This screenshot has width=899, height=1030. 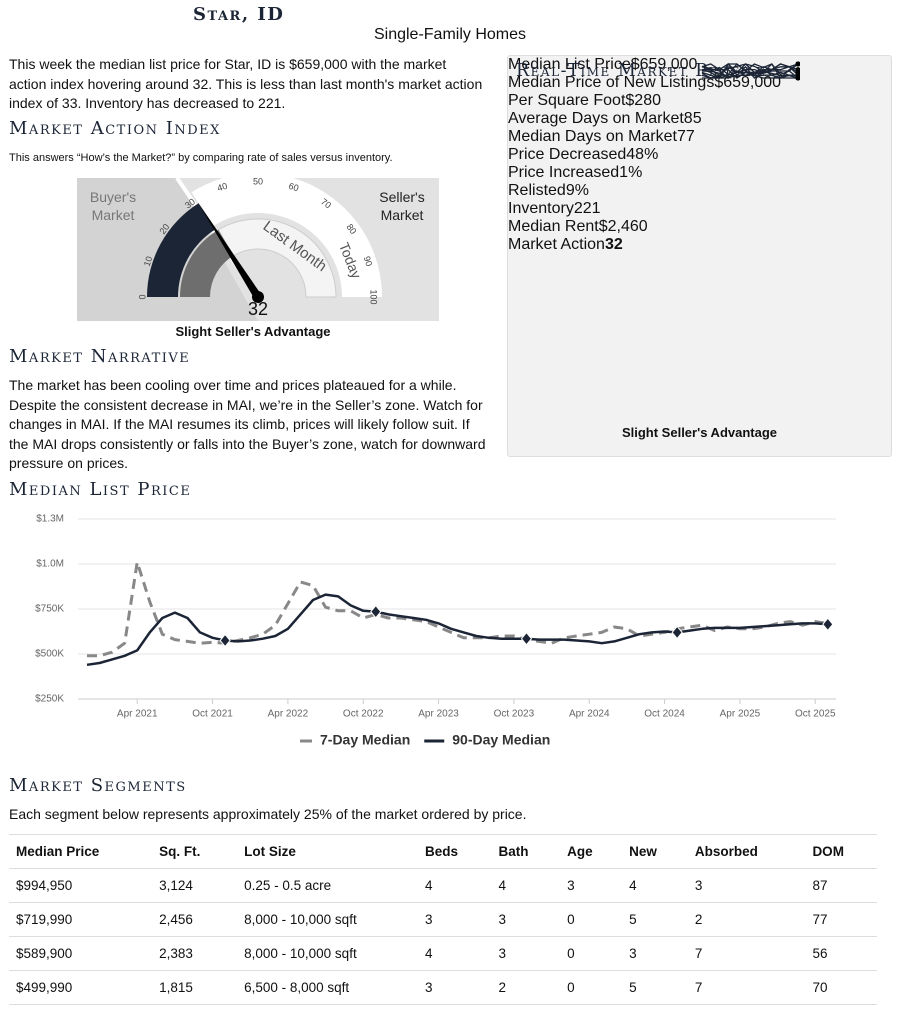 What do you see at coordinates (611, 82) in the screenshot?
I see `row-label: Median Price of New Listings` at bounding box center [611, 82].